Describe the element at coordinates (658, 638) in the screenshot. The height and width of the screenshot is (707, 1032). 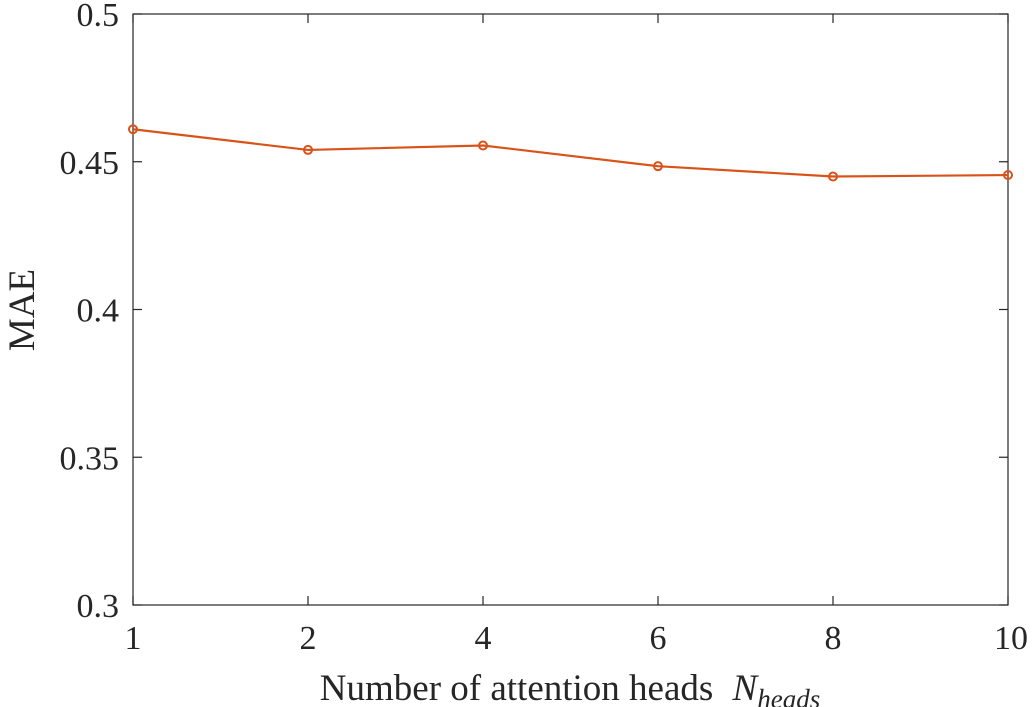
I see `x-tick-label: 6` at that location.